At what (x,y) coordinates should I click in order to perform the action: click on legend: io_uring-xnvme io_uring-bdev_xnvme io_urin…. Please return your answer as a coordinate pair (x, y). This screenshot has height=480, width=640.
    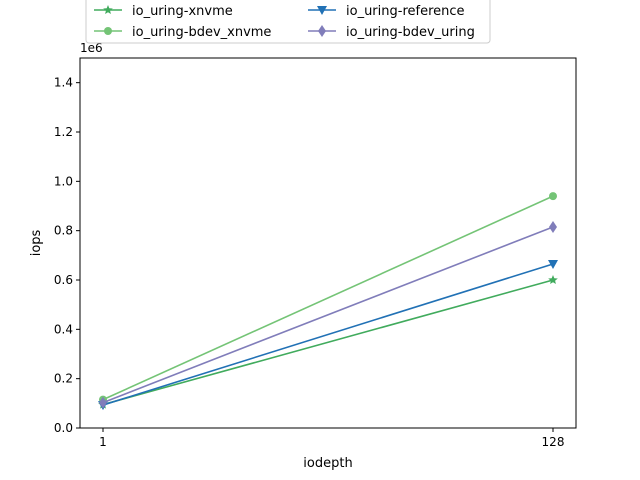
    Looking at the image, I should click on (288, 22).